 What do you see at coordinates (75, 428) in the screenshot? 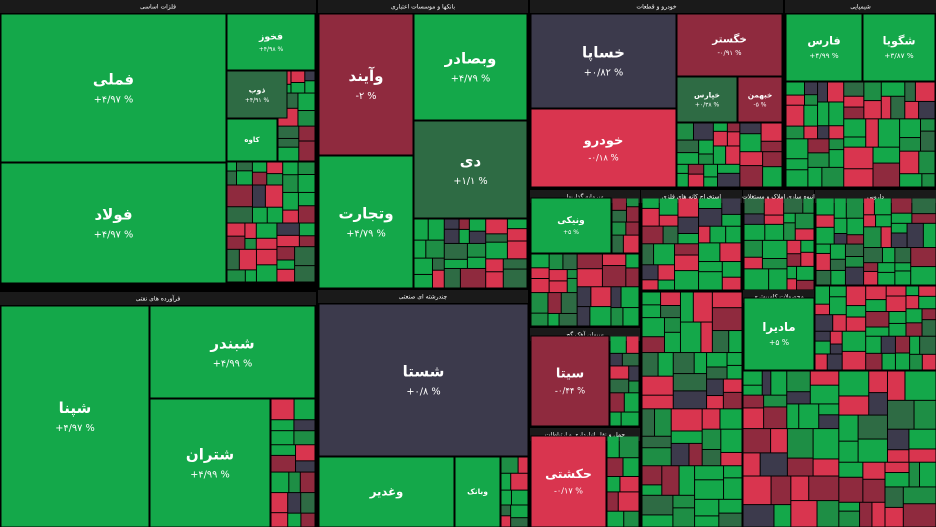
I see `stock-change: +۴/۹۷ %` at bounding box center [75, 428].